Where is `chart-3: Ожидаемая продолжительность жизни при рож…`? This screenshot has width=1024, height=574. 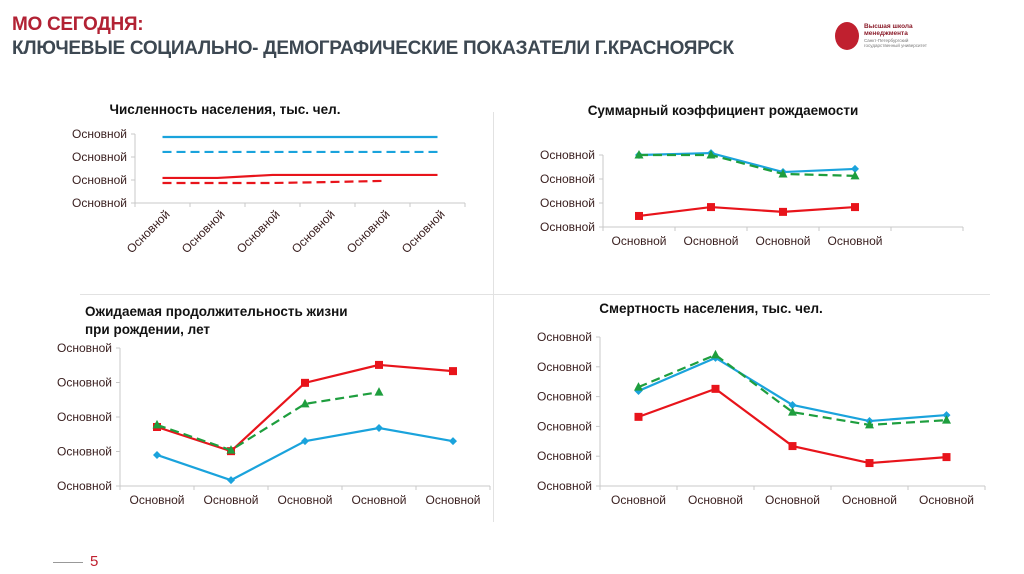 chart-3: Ожидаемая продолжительность жизни при рож… is located at coordinates (274, 405).